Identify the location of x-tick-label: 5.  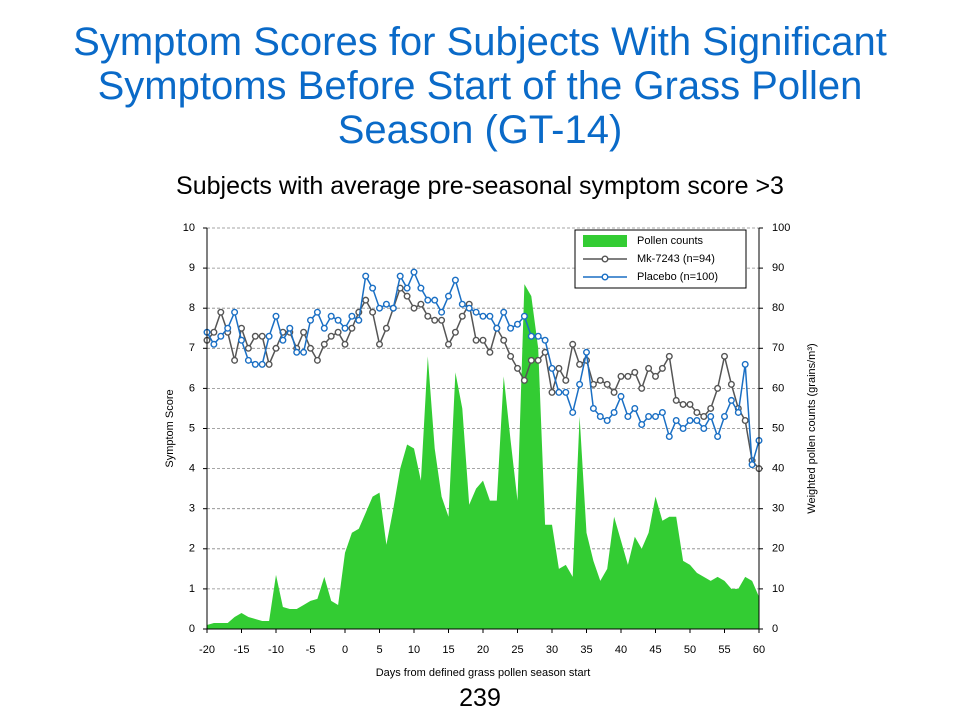
(379, 650).